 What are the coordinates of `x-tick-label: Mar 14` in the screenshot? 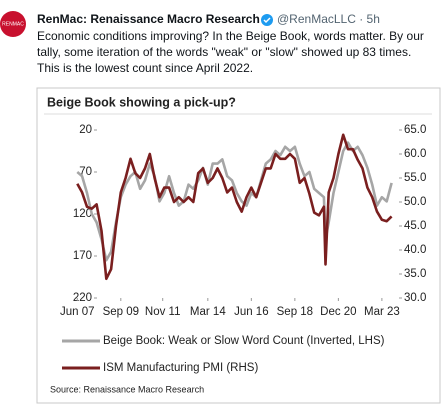 It's located at (208, 312).